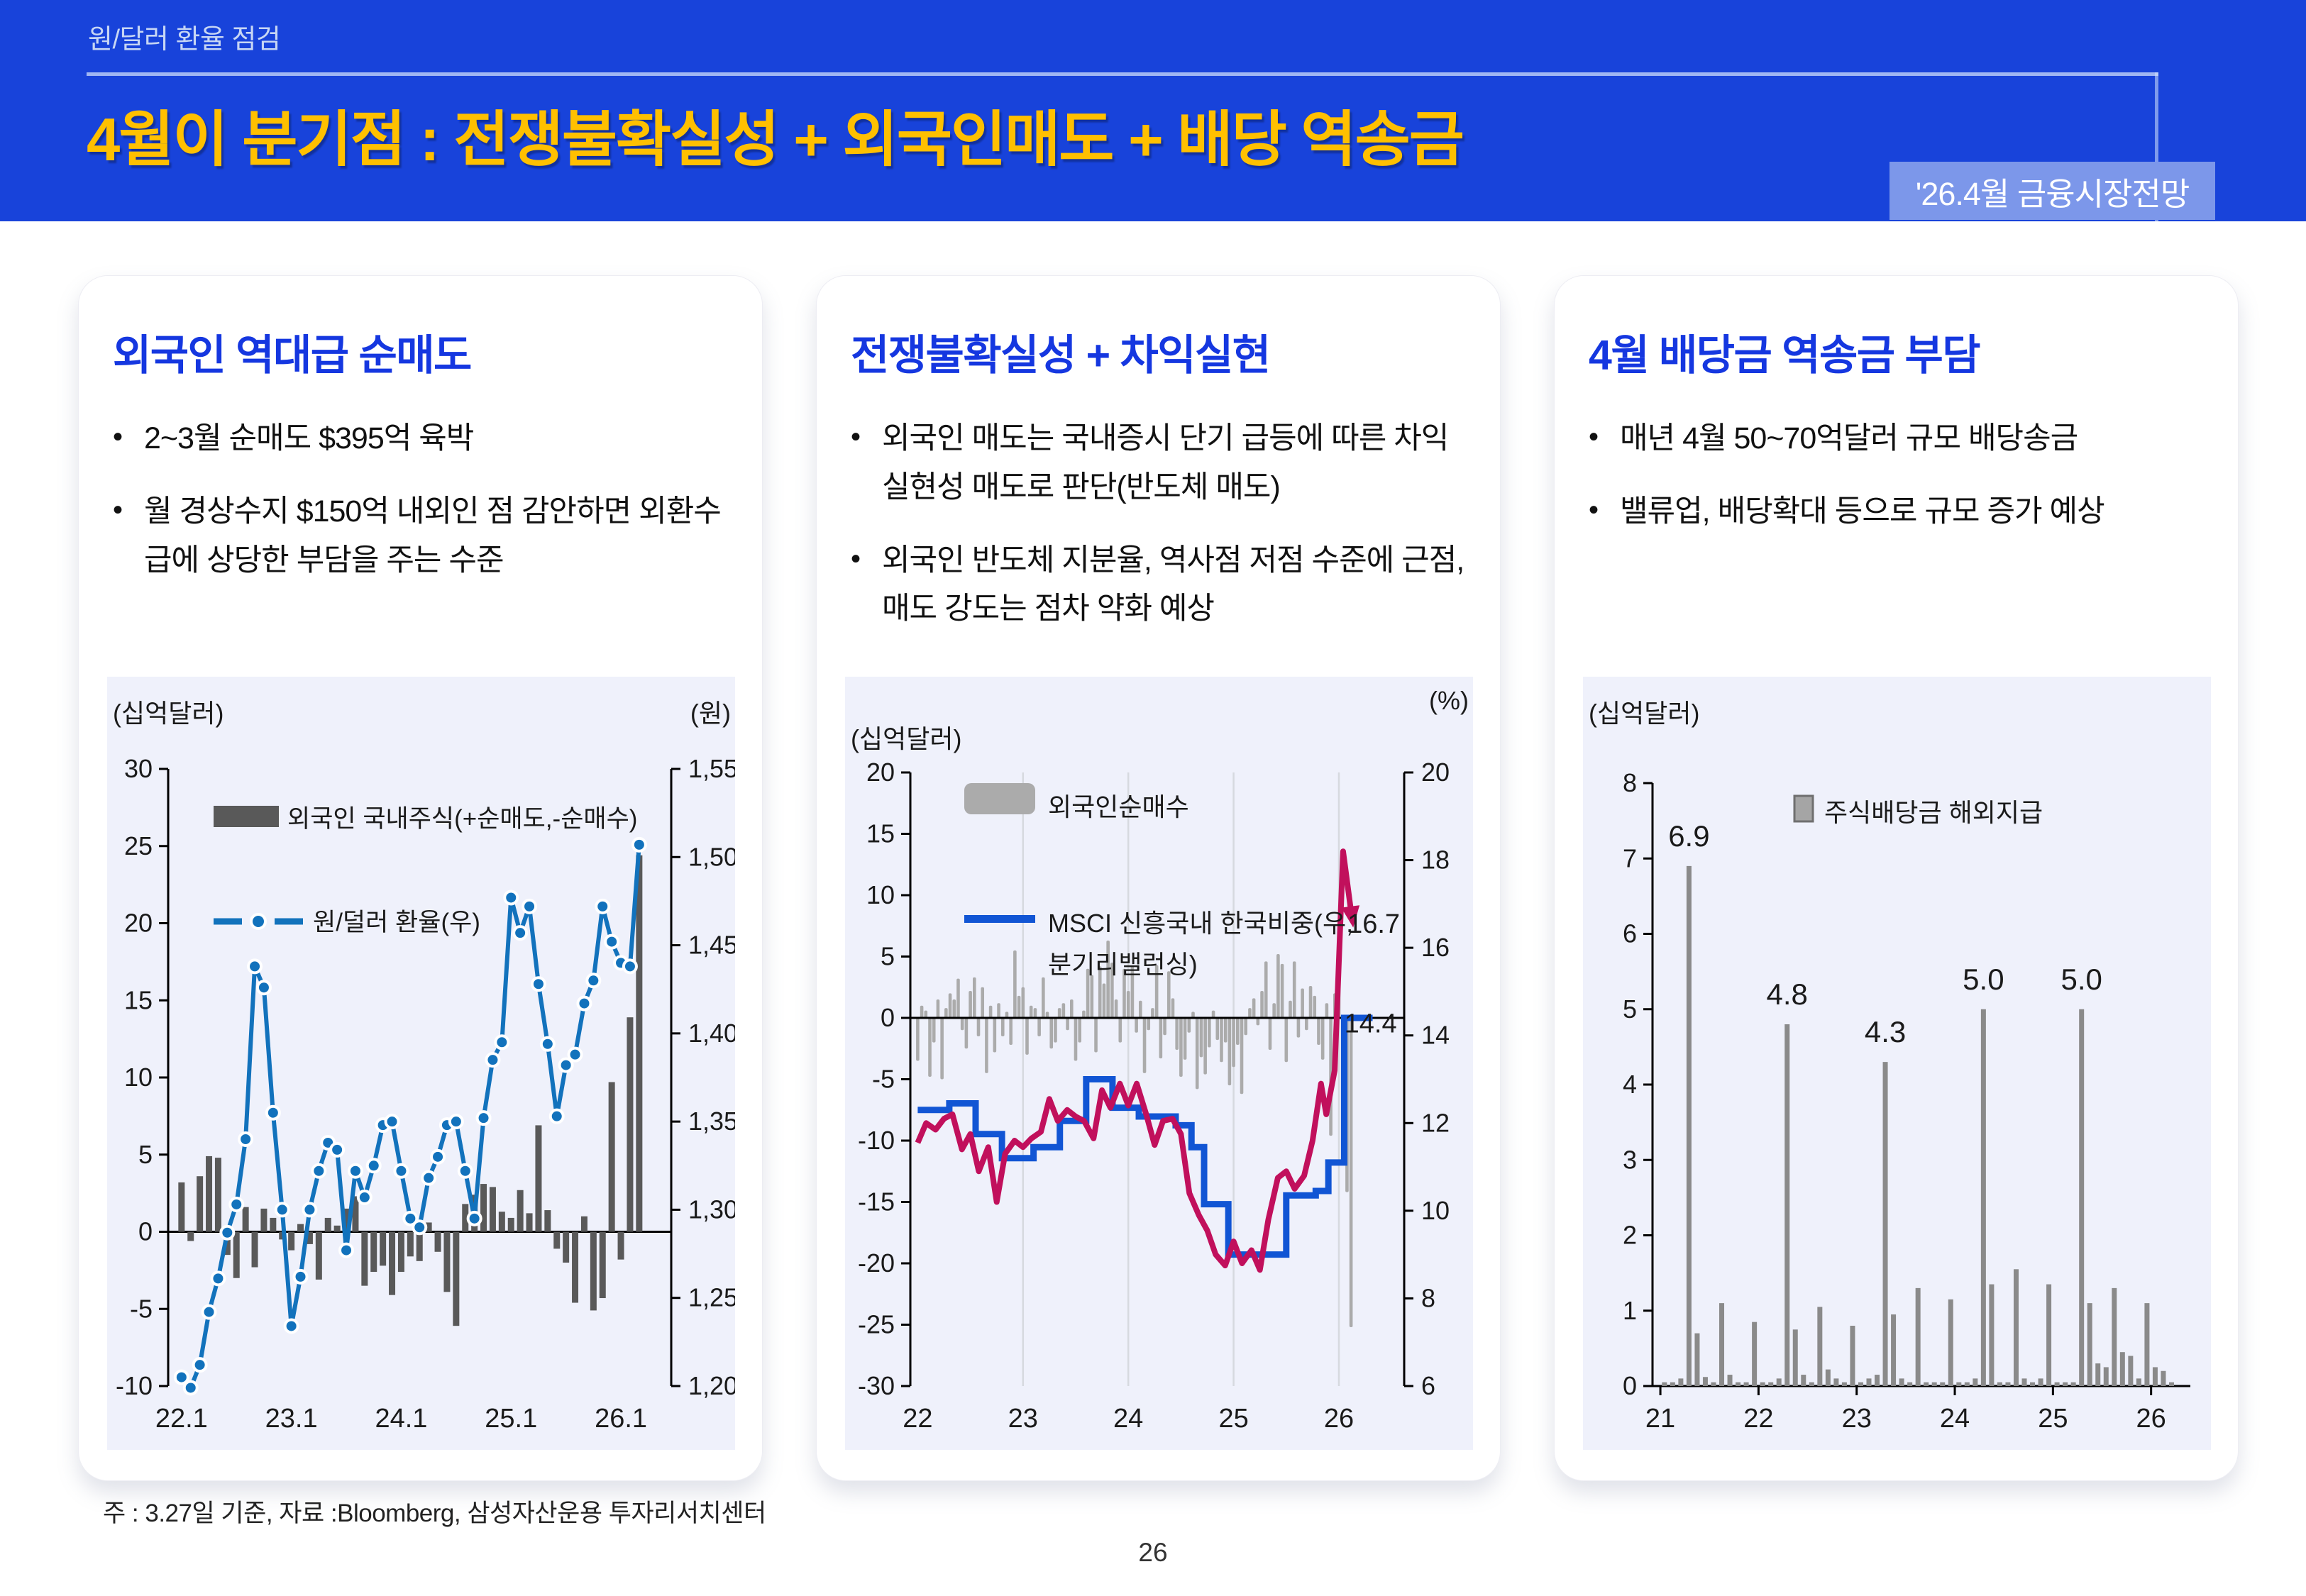 Image resolution: width=2306 pixels, height=1596 pixels. What do you see at coordinates (712, 1298) in the screenshot?
I see `svg-text: 1,250` at bounding box center [712, 1298].